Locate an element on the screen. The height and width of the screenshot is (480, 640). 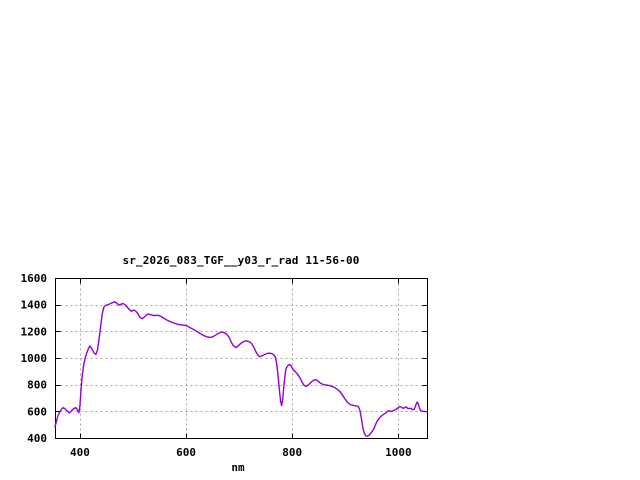
y-tick-label: 1600 is located at coordinates (34, 278).